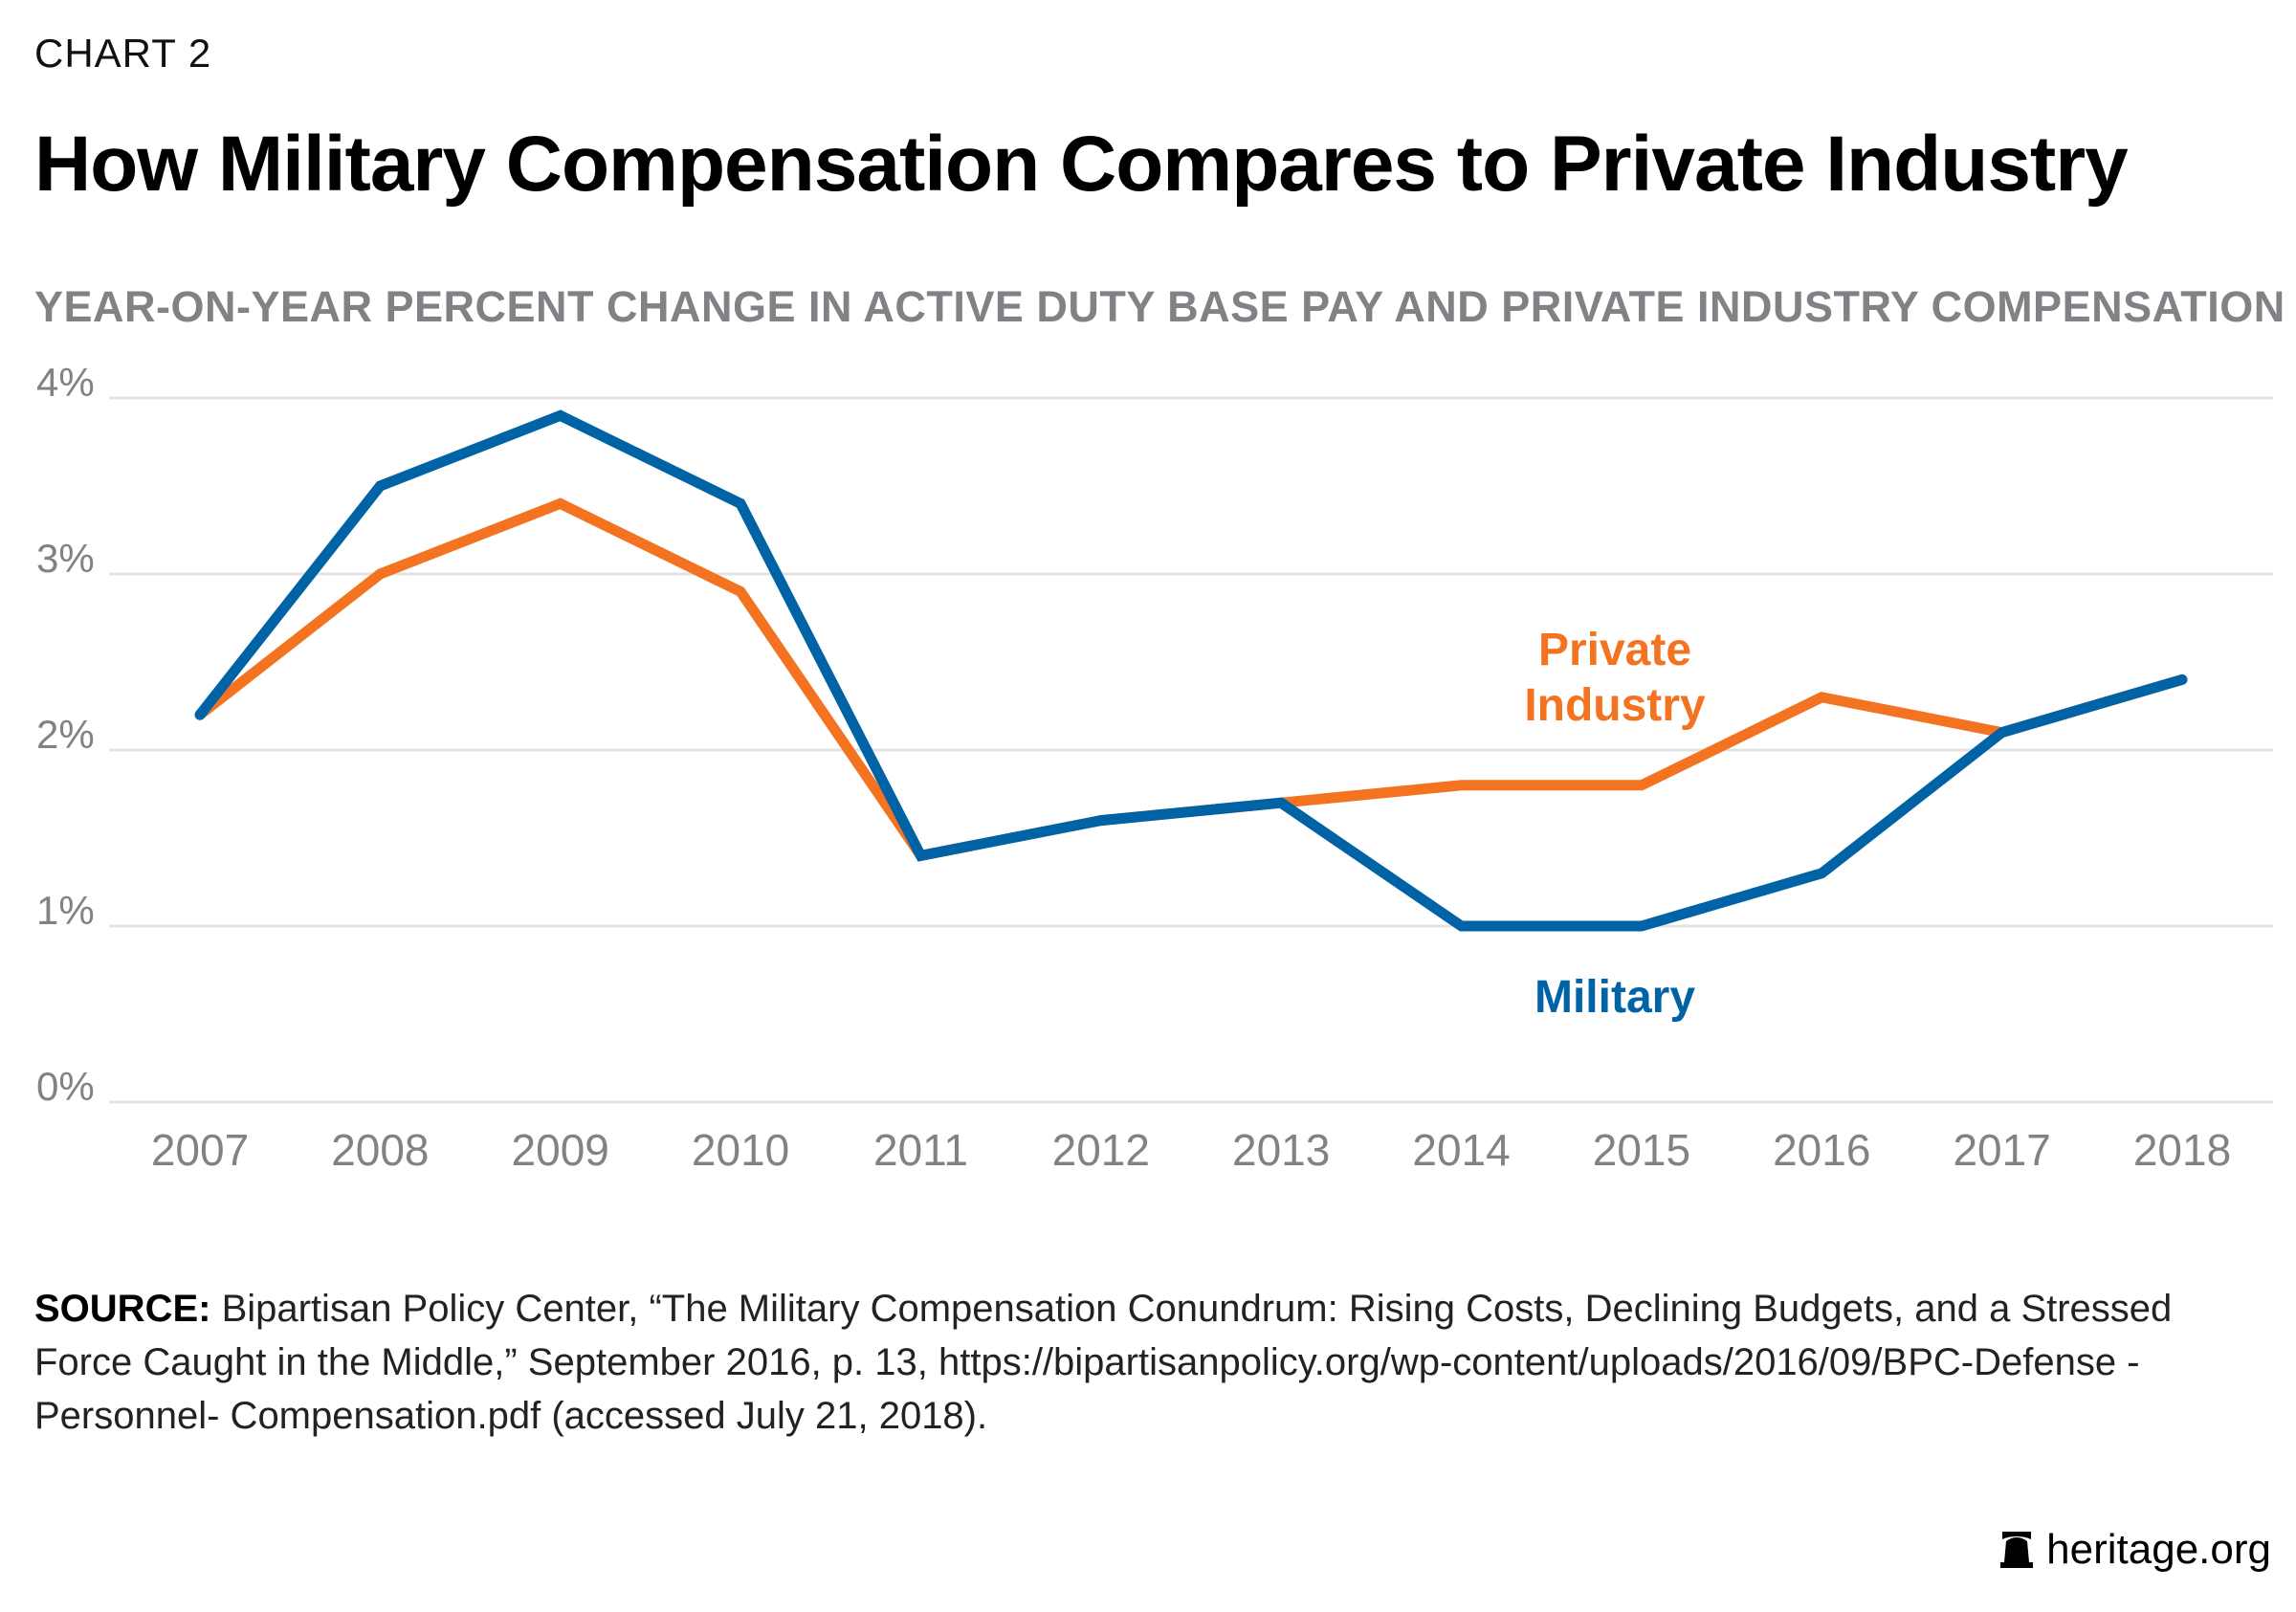  I want to click on y-axis-ticks: 0% 1% 2% 3% 4%, so click(65, 734).